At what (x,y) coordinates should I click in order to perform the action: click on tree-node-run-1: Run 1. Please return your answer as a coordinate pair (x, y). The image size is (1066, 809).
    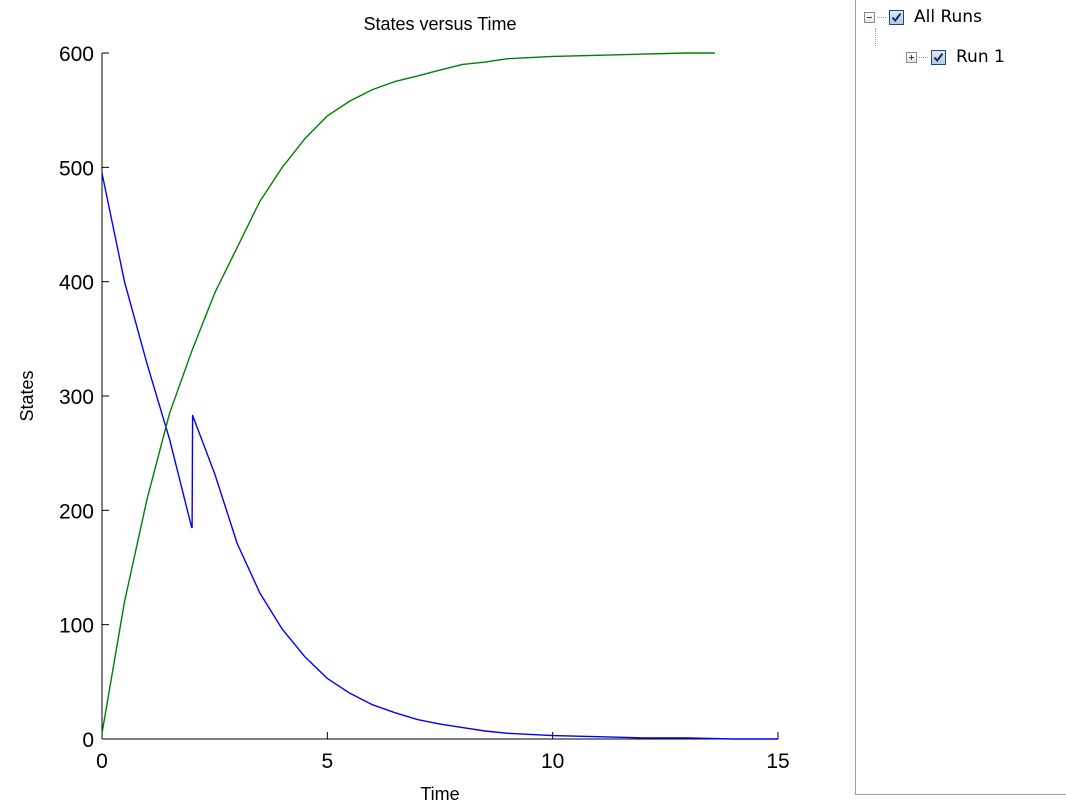
    Looking at the image, I should click on (955, 57).